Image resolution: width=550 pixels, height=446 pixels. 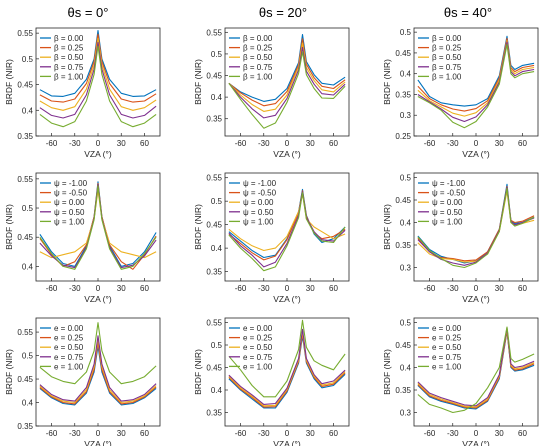 I want to click on column-title-2: θs = 40°, so click(x=468, y=12).